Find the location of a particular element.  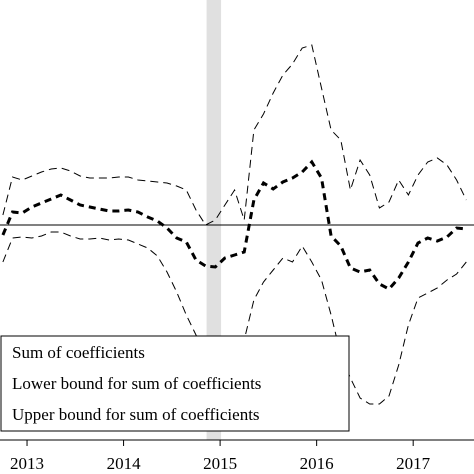

legend-label: Sum of coefficients is located at coordinates (78, 352).